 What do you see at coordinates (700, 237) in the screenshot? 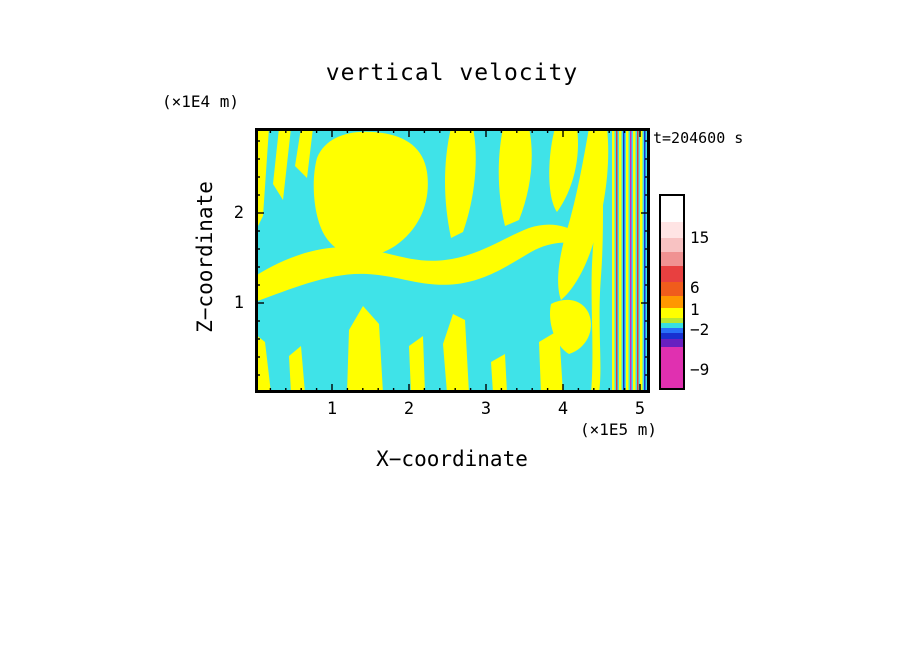
I see `colorbar-tick-label: 15` at bounding box center [700, 237].